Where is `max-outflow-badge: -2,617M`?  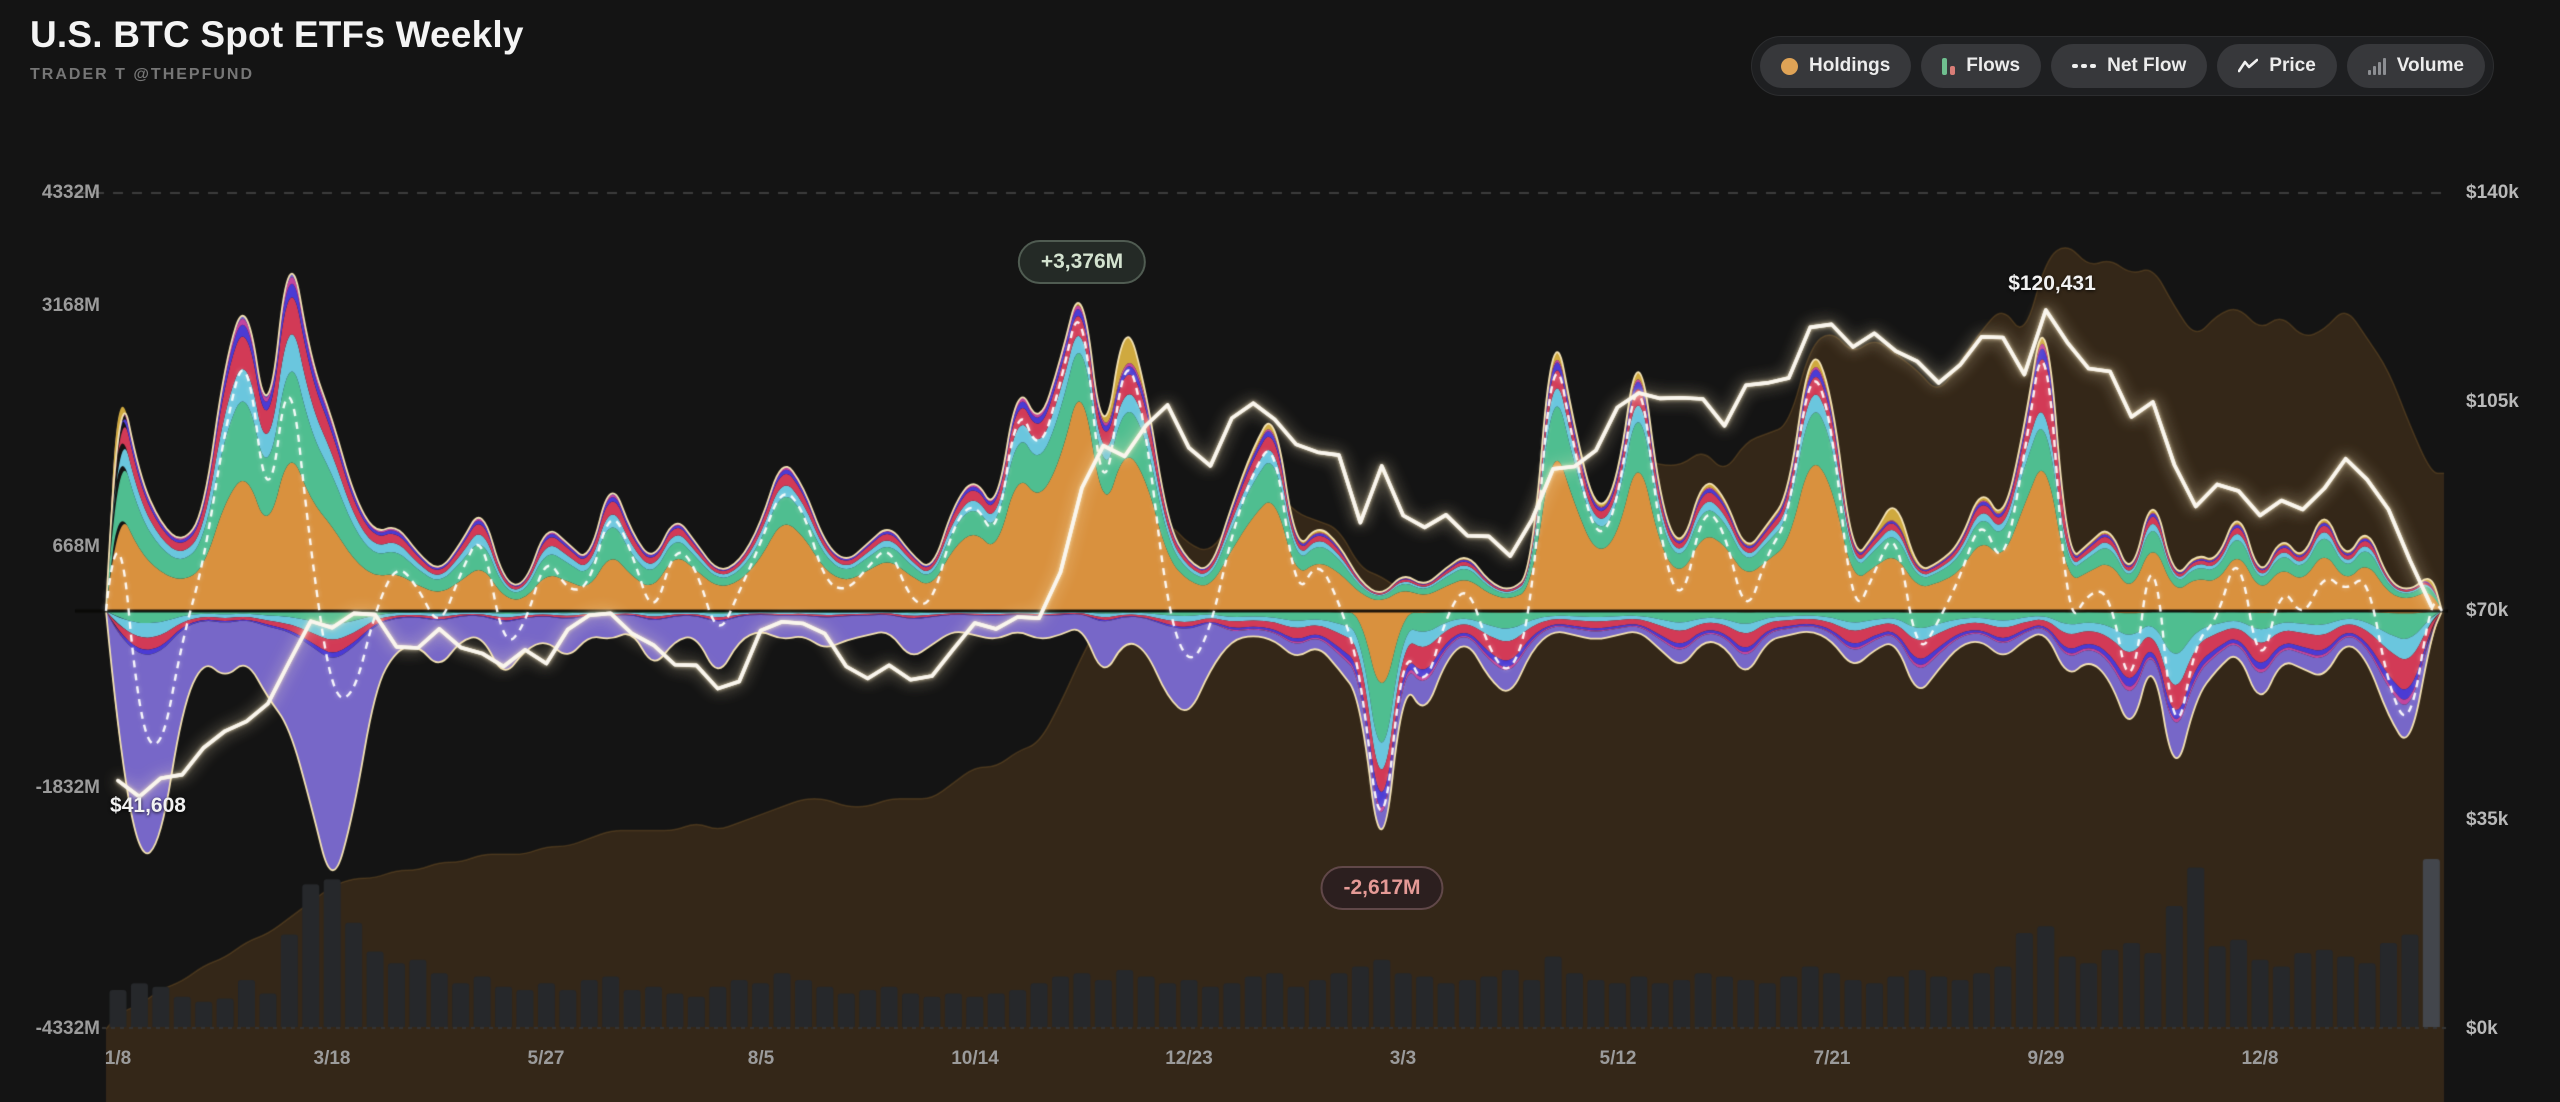 max-outflow-badge: -2,617M is located at coordinates (1382, 888).